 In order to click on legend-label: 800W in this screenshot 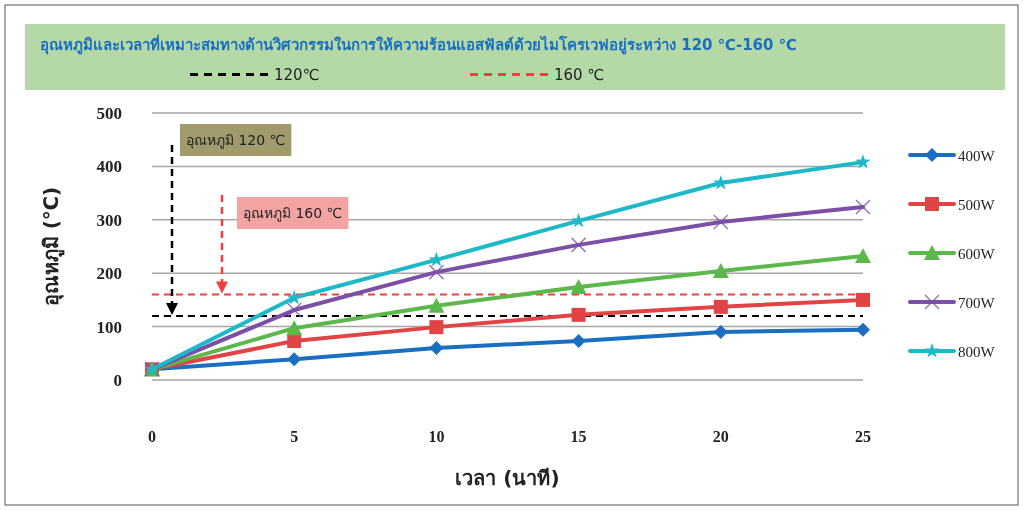, I will do `click(977, 352)`.